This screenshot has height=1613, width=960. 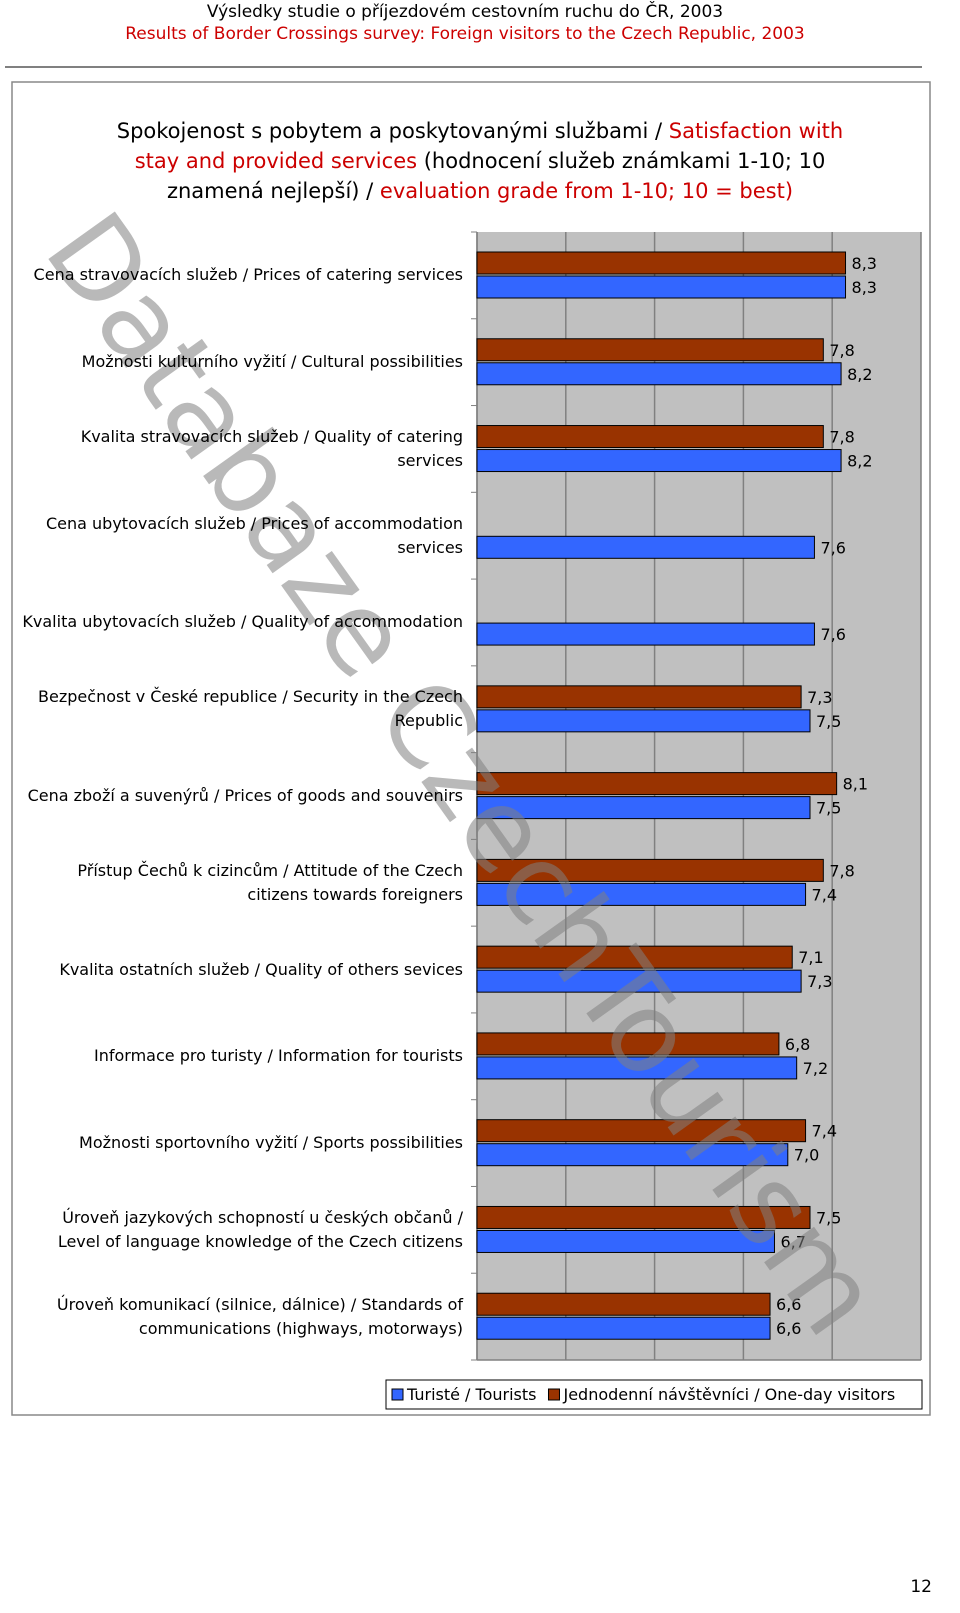 I want to click on value-label: 6,8, so click(x=797, y=1044).